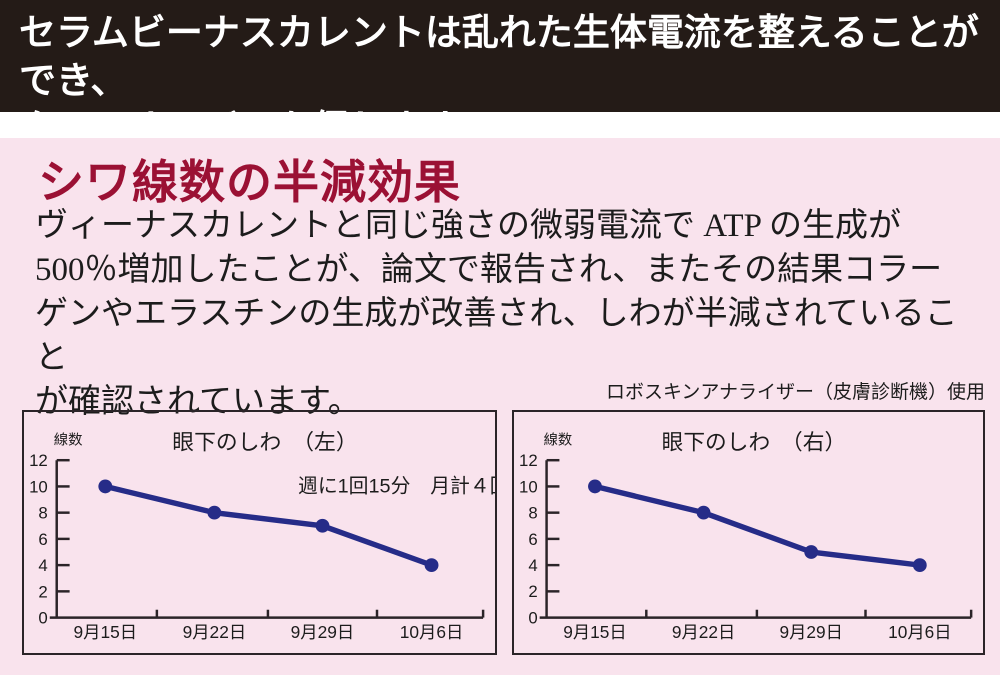 The image size is (1000, 675). What do you see at coordinates (198, 402) in the screenshot?
I see `body-line: が確認されています。` at bounding box center [198, 402].